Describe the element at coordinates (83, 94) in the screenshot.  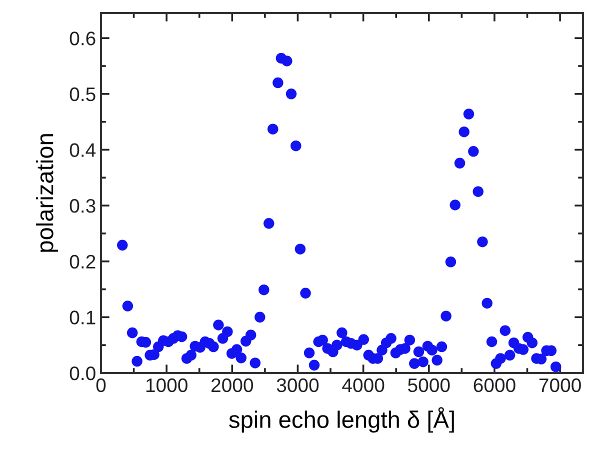
I see `y-tick-label: 0.5` at that location.